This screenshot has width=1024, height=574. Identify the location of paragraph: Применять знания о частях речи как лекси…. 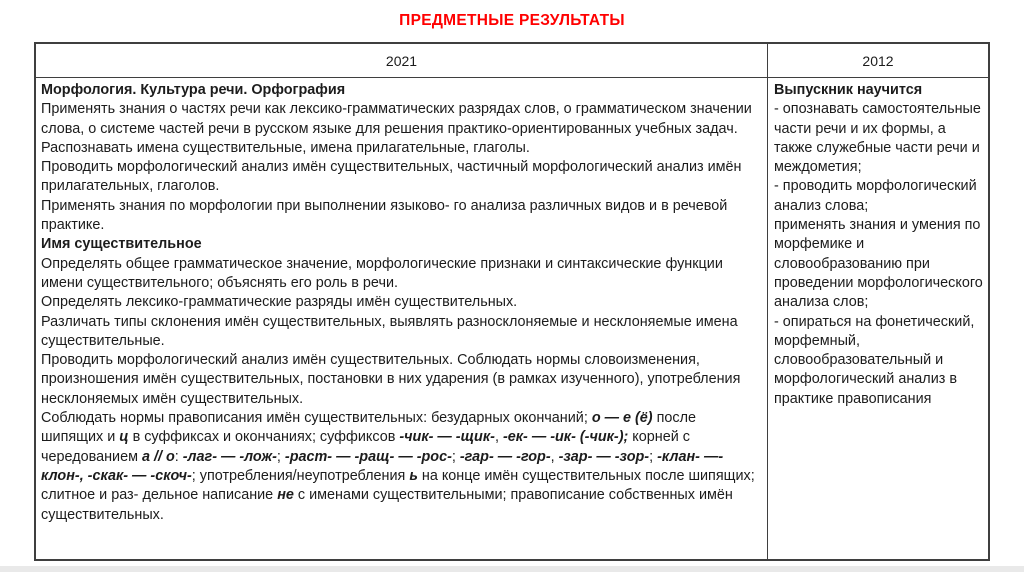
(396, 119).